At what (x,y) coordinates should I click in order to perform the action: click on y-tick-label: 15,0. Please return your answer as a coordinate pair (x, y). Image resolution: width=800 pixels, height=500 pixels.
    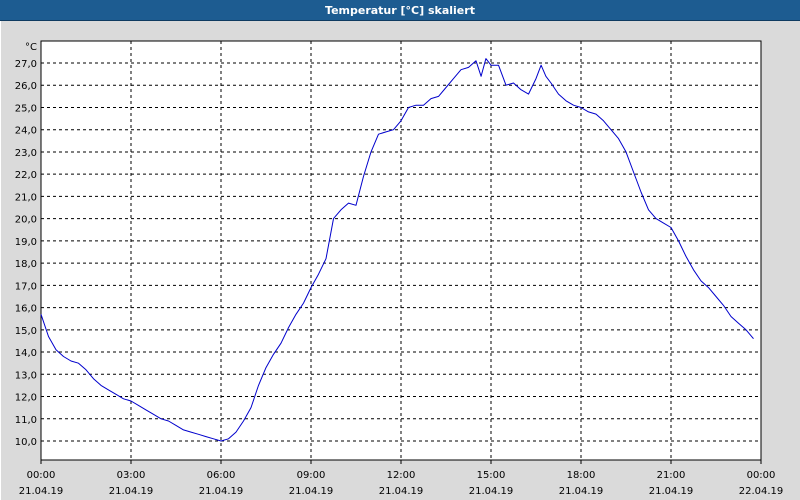
    Looking at the image, I should click on (26, 331).